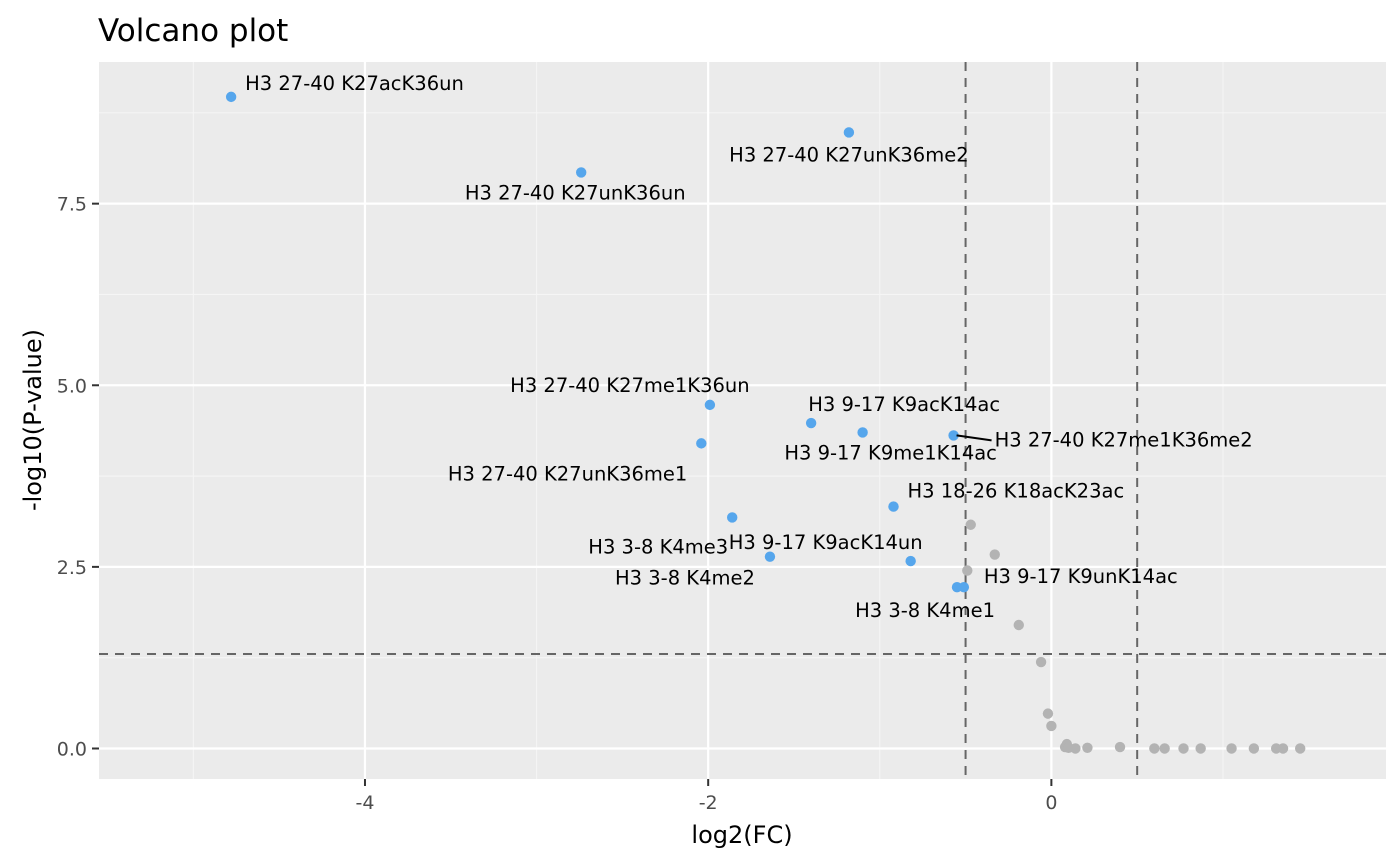 This screenshot has height=865, width=1400. Describe the element at coordinates (629, 385) in the screenshot. I see `point-label: H3 27-40 K27me1K36un` at that location.